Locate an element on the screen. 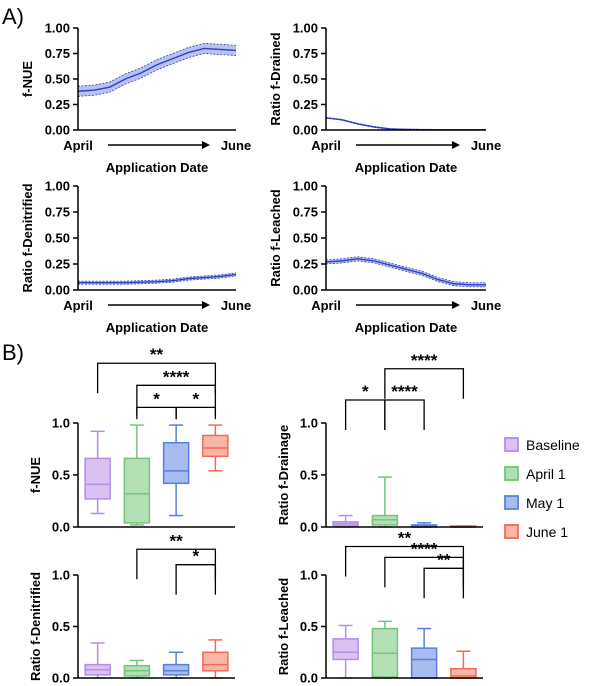  significance-bracket: ** is located at coordinates (444, 574).